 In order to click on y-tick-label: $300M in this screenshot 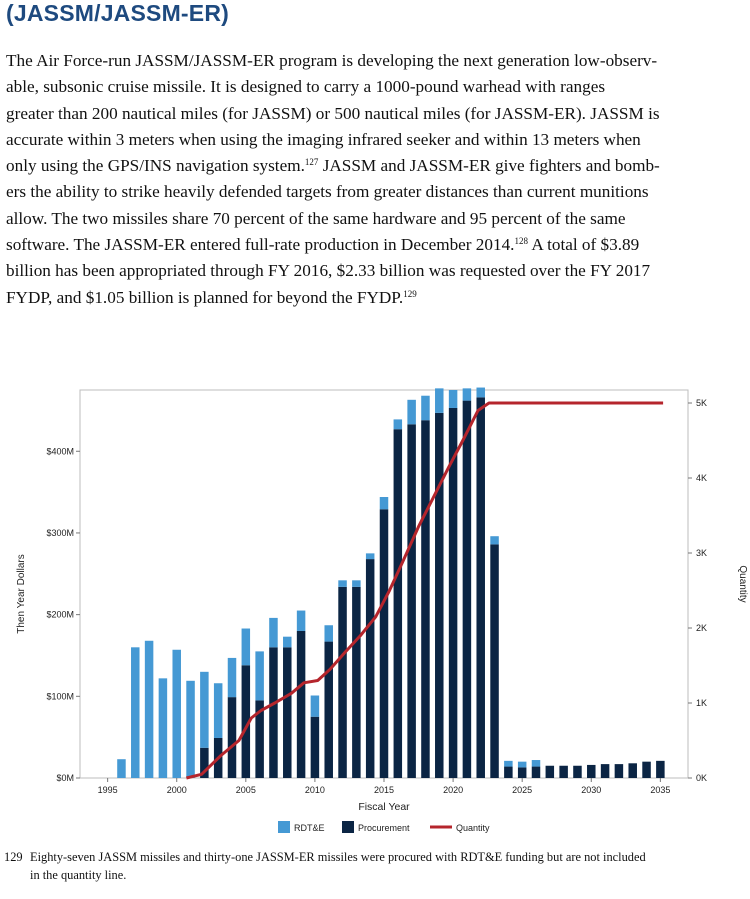, I will do `click(60, 533)`.